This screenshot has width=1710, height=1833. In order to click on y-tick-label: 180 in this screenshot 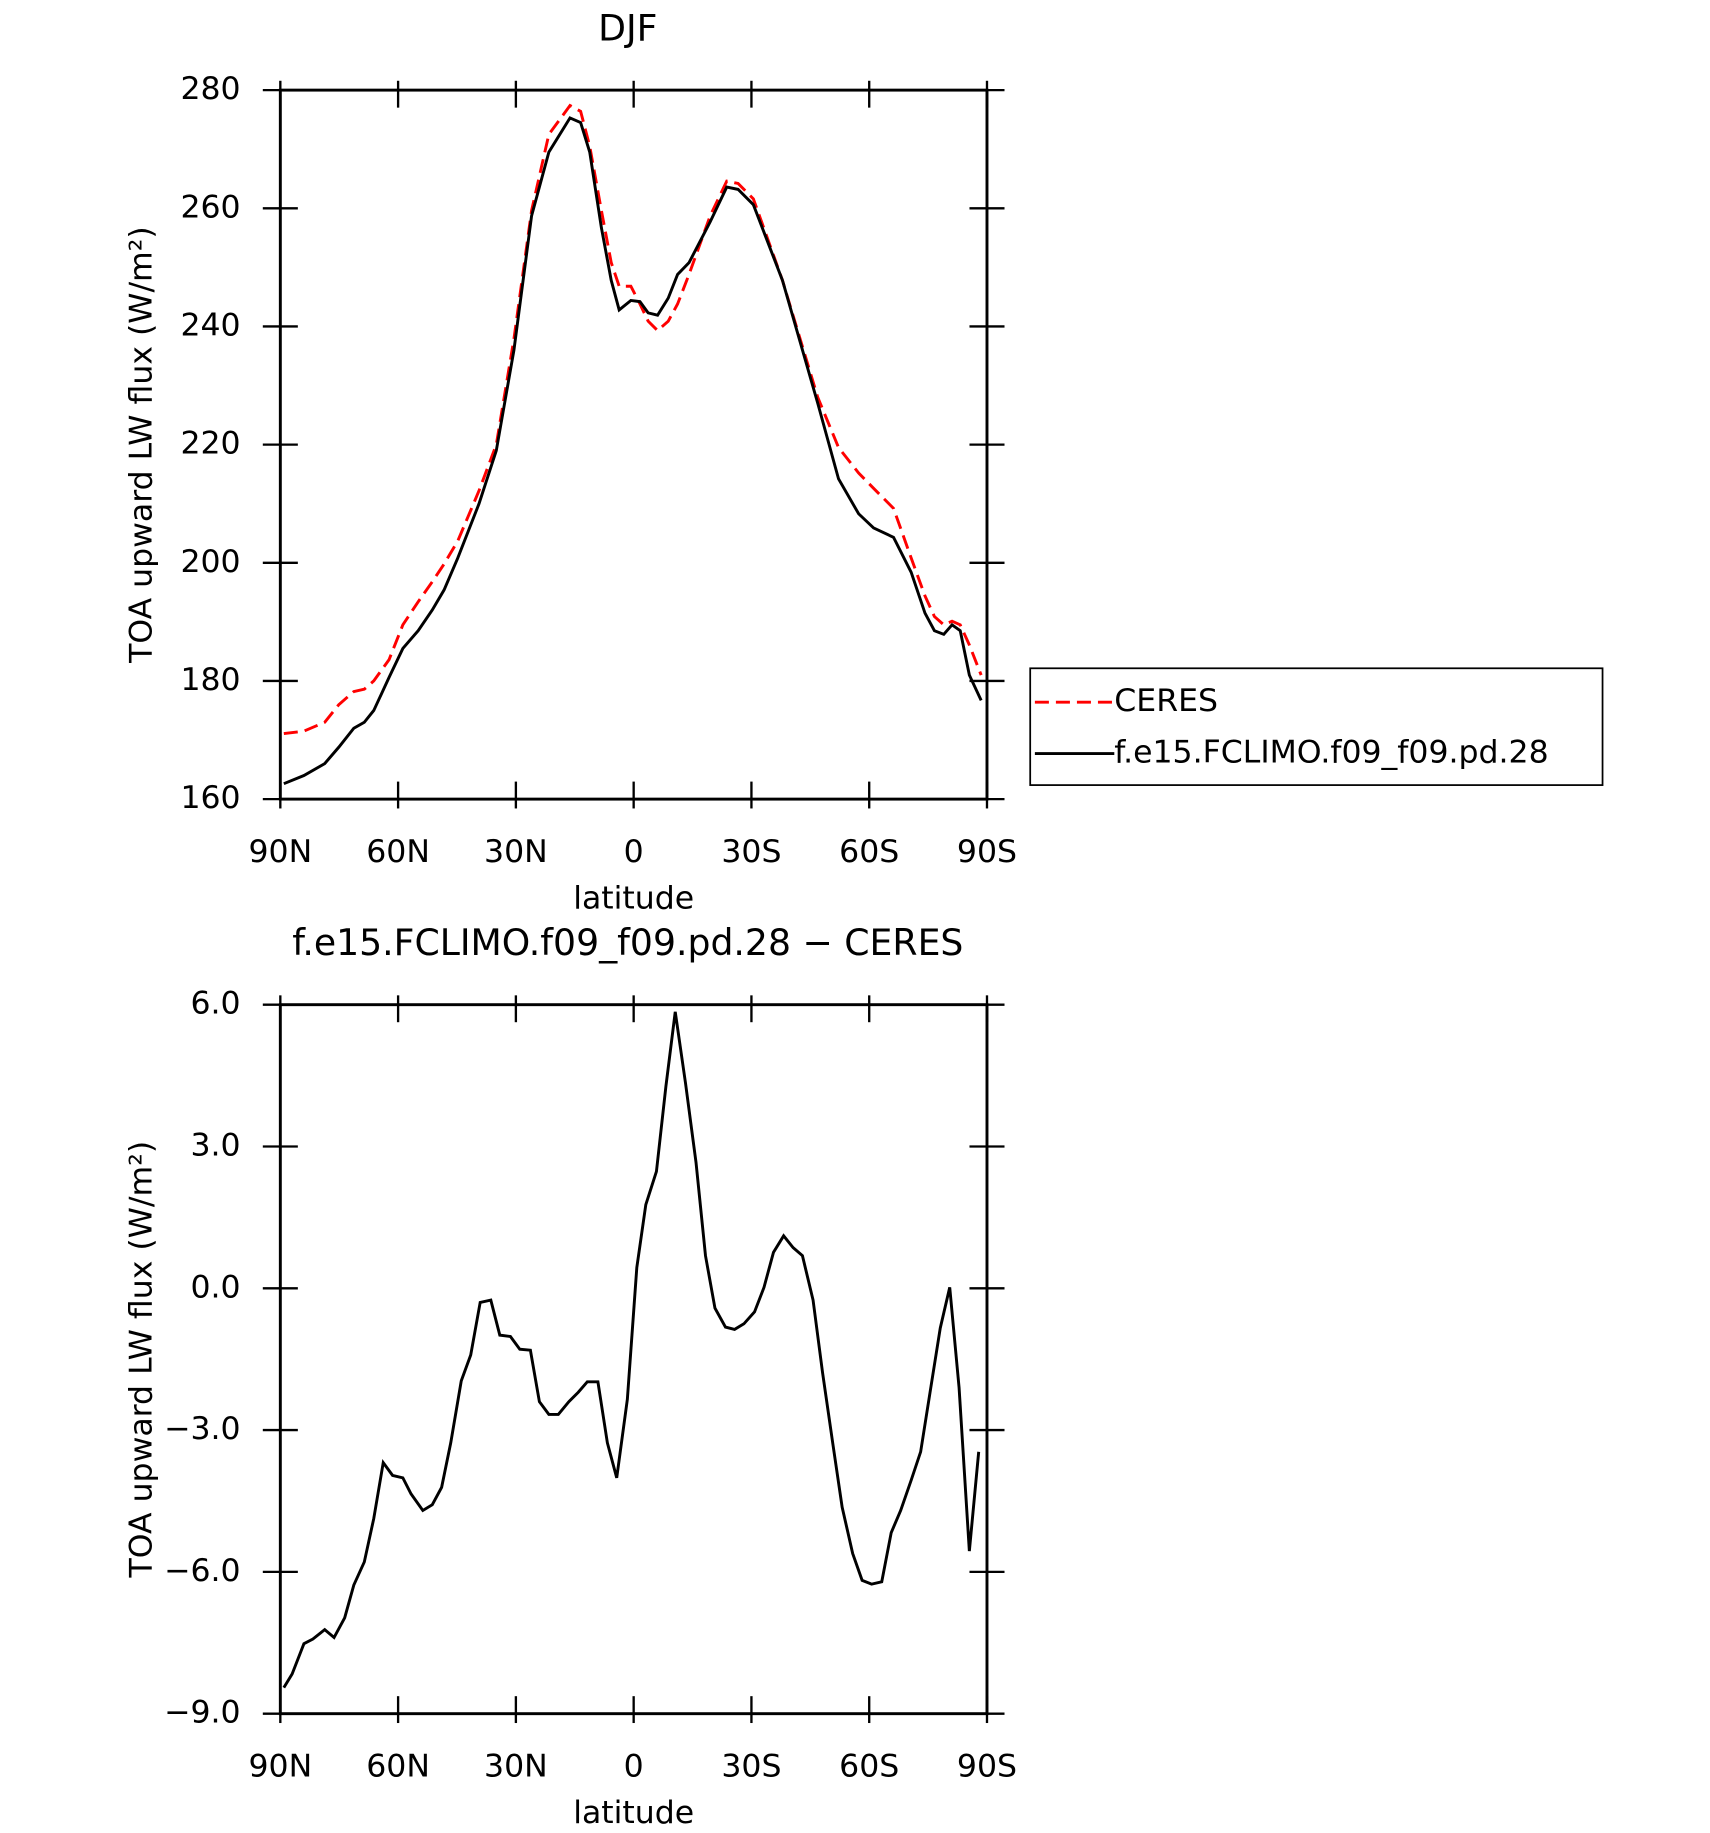, I will do `click(210, 680)`.